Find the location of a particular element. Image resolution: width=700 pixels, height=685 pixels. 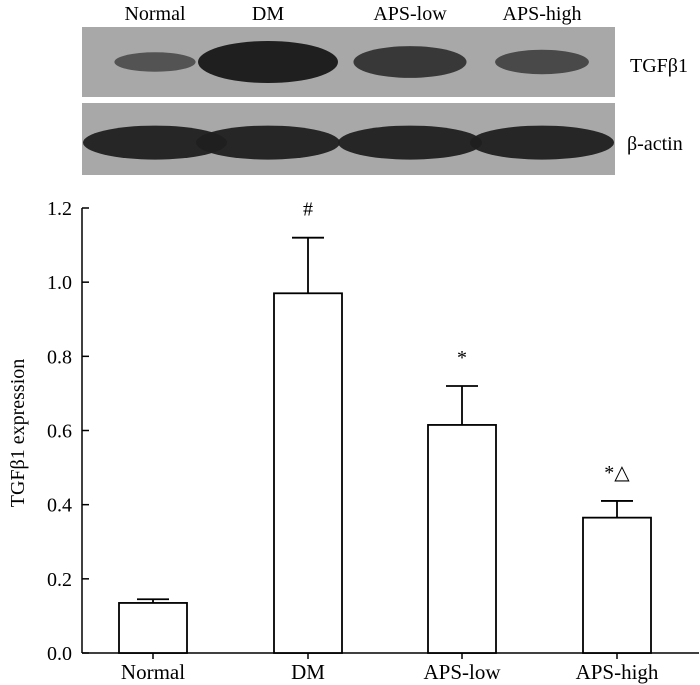

blot-lane-label-aps-high: APS-high is located at coordinates (542, 14).